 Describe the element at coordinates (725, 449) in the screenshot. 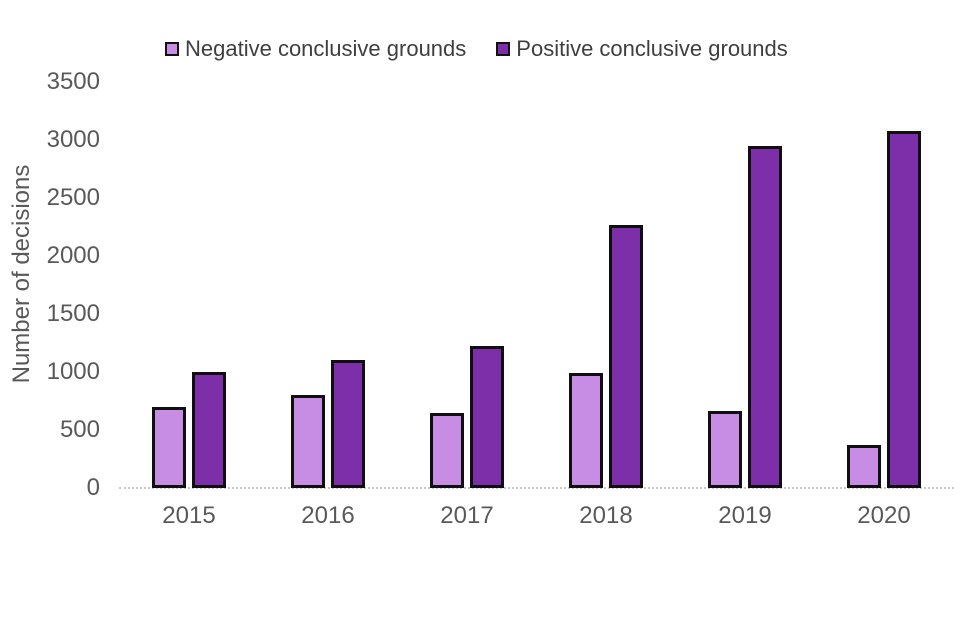

I see `bar-negative-2019` at that location.